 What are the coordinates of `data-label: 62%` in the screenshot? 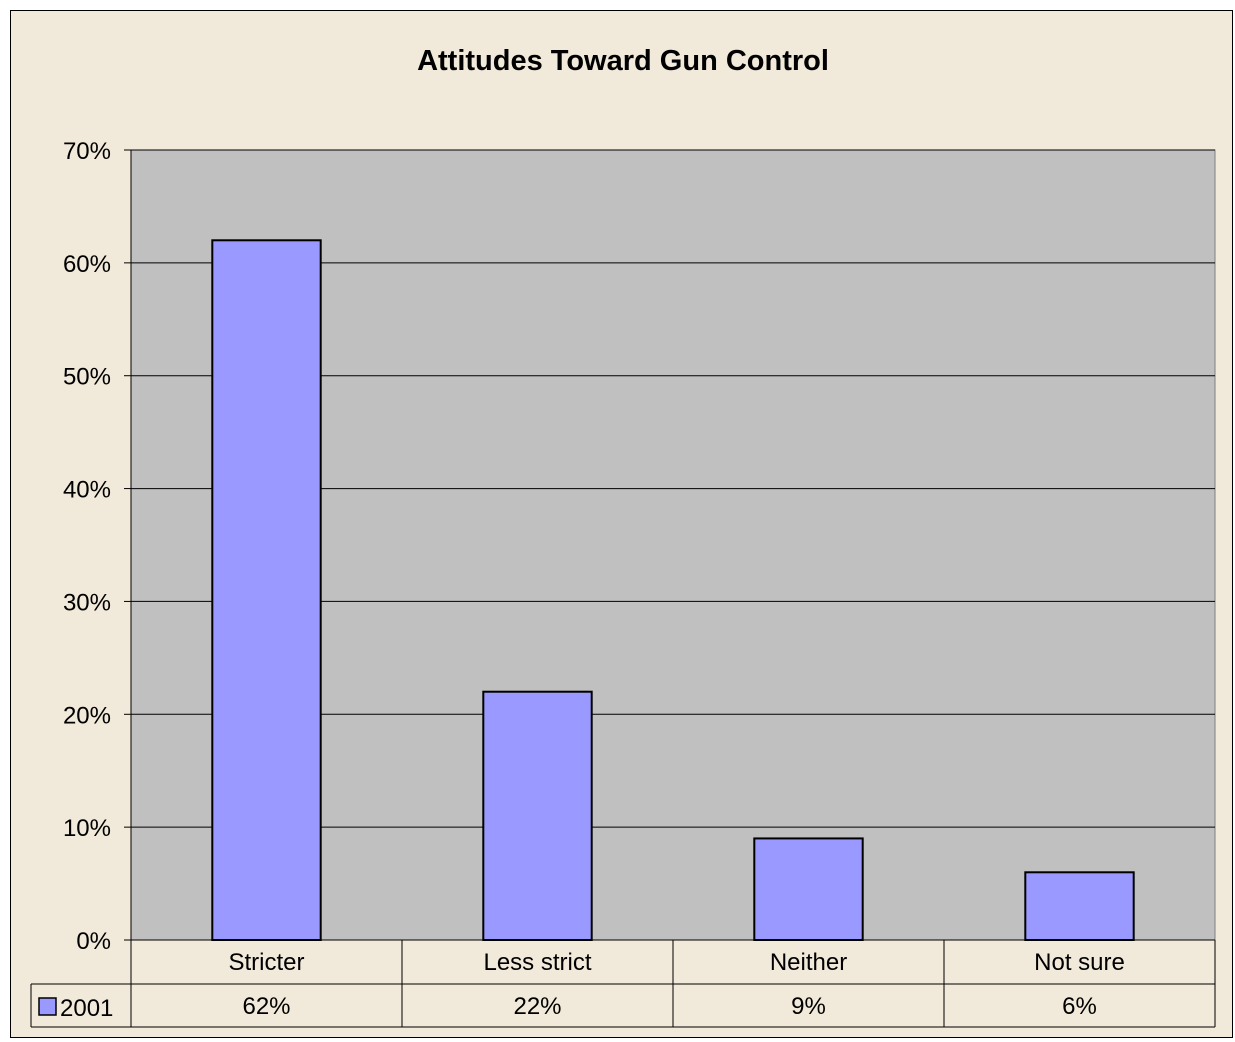 It's located at (266, 1006).